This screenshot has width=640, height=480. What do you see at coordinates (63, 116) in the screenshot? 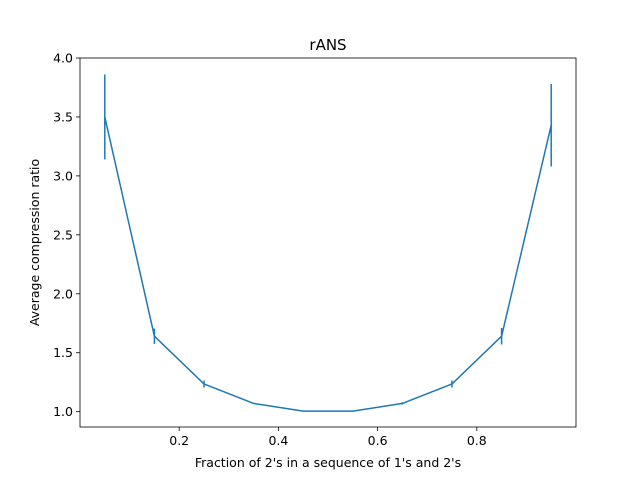
I see `y-tick-label: 3.5` at bounding box center [63, 116].